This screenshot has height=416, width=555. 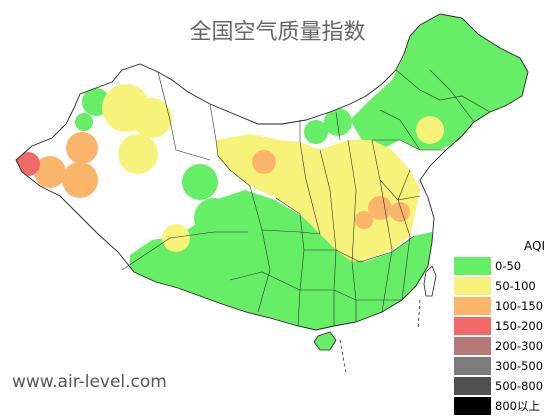 What do you see at coordinates (176, 238) in the screenshot?
I see `zone-tibet-moderate` at bounding box center [176, 238].